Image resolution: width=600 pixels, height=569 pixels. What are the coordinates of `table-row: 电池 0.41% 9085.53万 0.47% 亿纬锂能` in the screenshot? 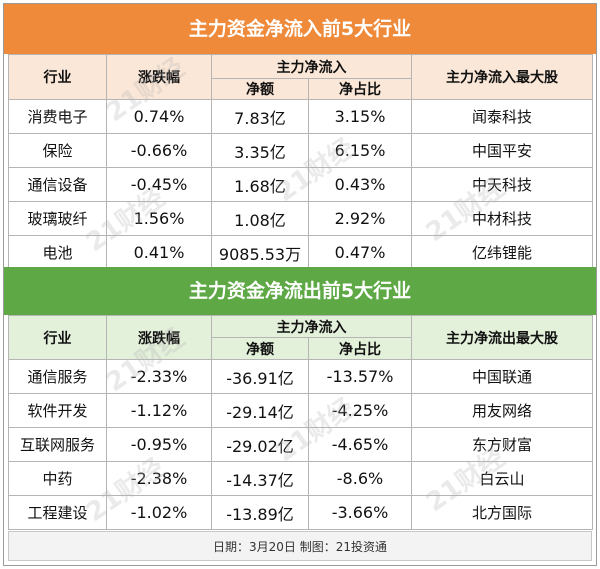 It's located at (300, 252).